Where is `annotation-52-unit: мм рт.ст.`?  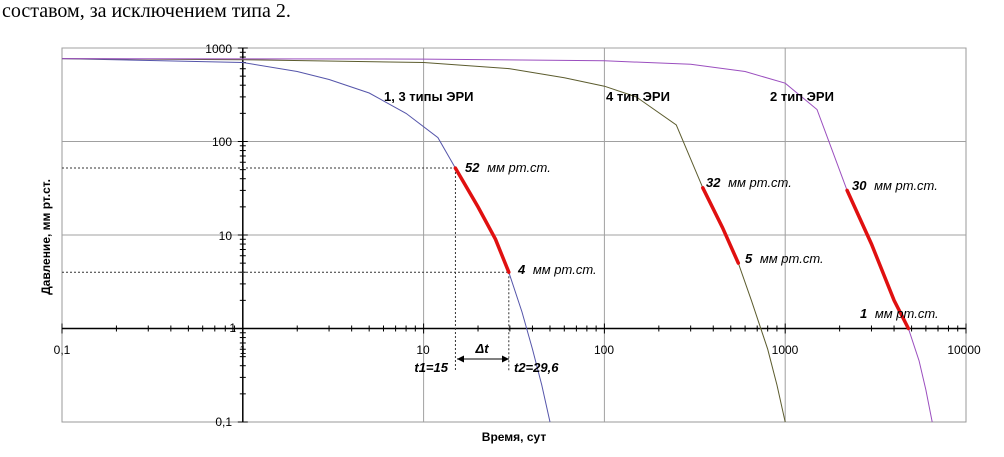 annotation-52-unit: мм рт.ст. is located at coordinates (519, 167).